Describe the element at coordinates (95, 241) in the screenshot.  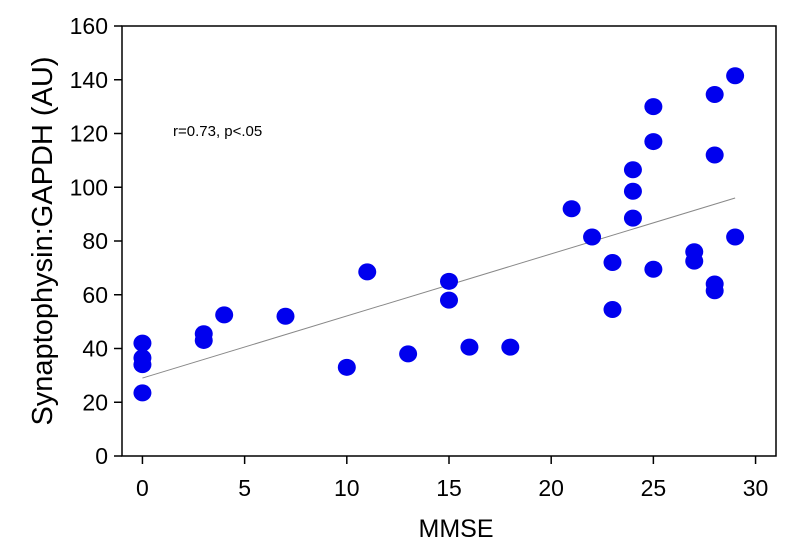
I see `y-tick-label: 80` at that location.